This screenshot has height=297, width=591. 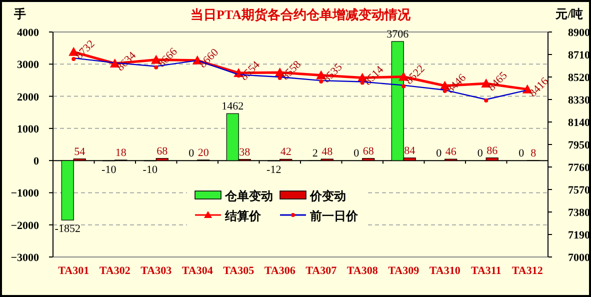 What do you see at coordinates (85, 50) in the screenshot?
I see `data-label: 8732` at bounding box center [85, 50].